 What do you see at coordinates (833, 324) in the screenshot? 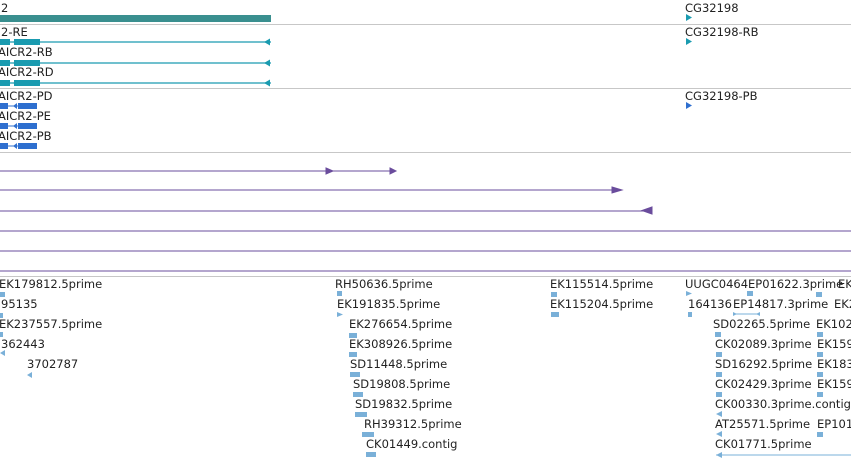
I see `est-label: EK102` at bounding box center [833, 324].